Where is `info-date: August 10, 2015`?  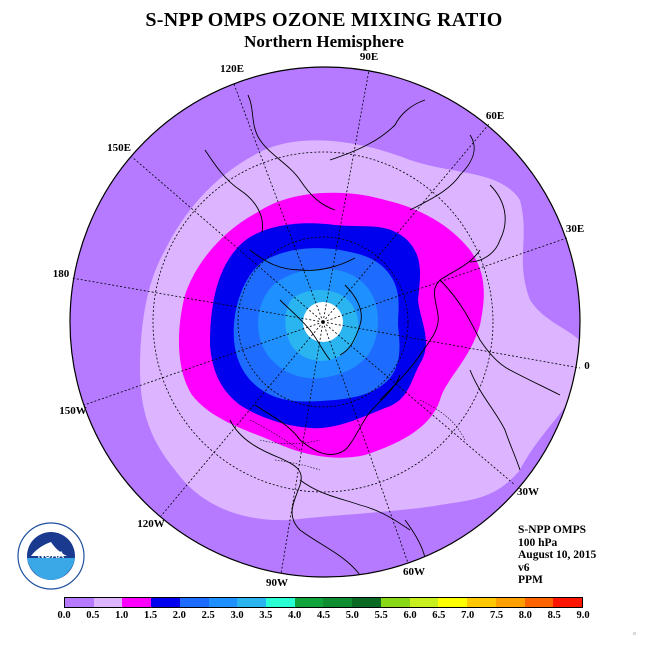 info-date: August 10, 2015 is located at coordinates (557, 555).